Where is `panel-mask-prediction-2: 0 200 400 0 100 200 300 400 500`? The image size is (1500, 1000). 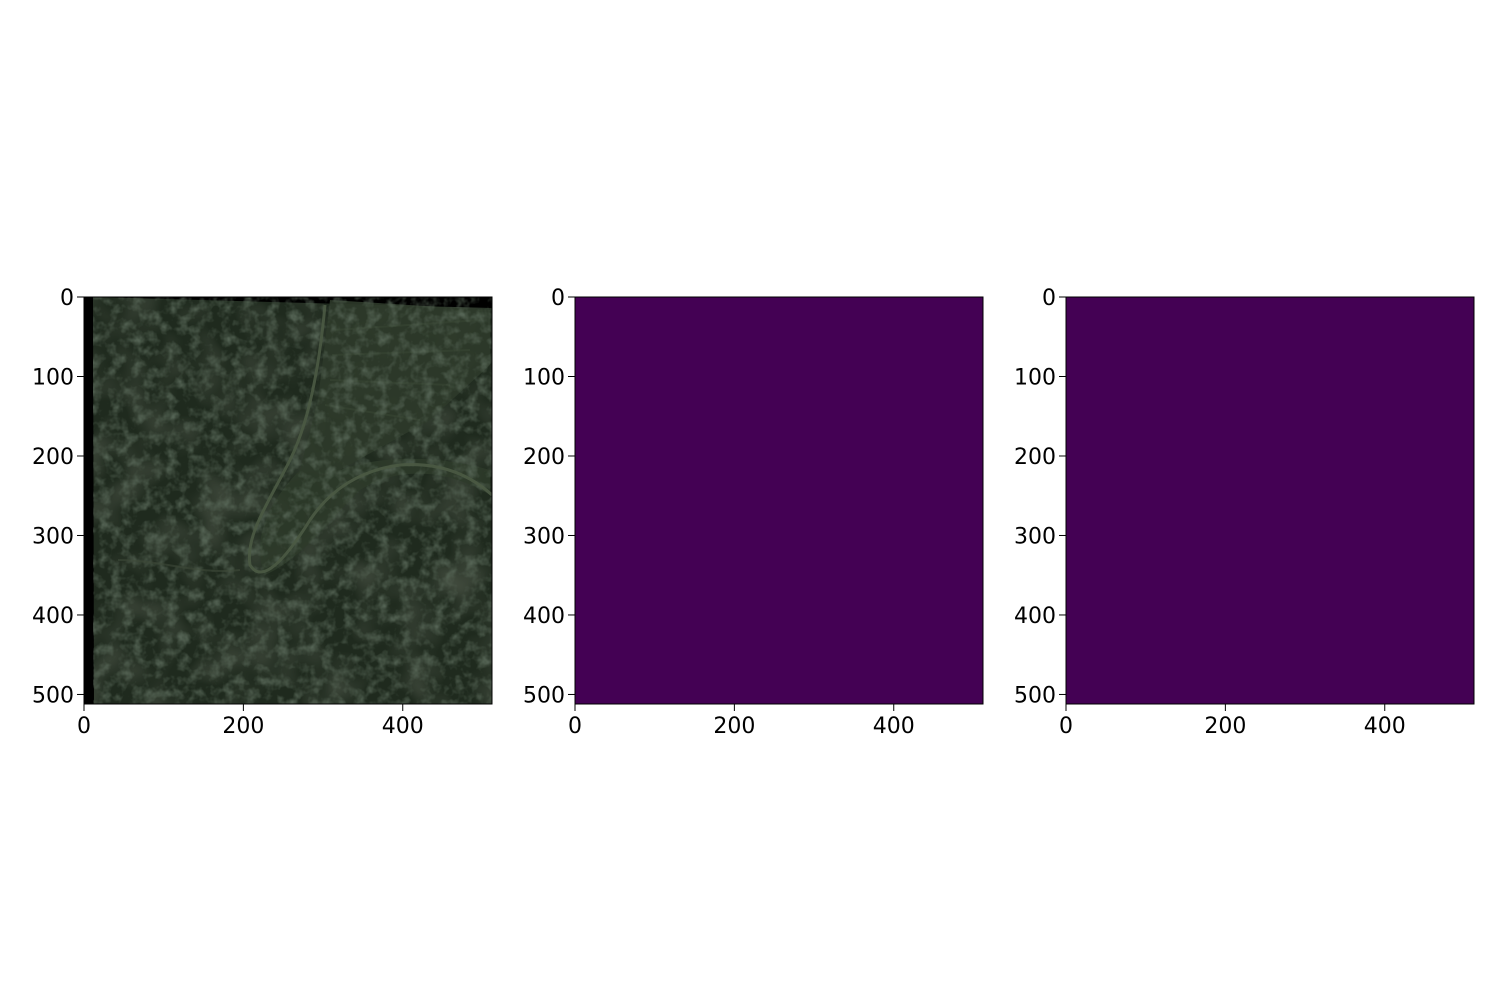
panel-mask-prediction-2: 0 200 400 0 100 200 300 400 500 is located at coordinates (1244, 512).